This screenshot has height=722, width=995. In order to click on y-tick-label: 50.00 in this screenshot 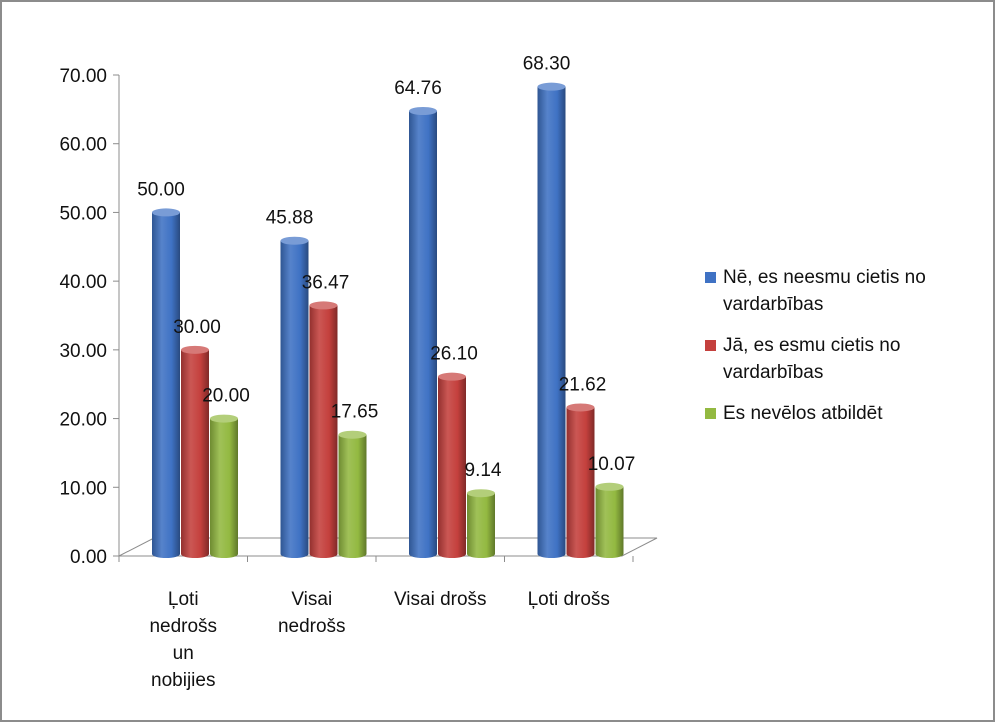, I will do `click(83, 213)`.